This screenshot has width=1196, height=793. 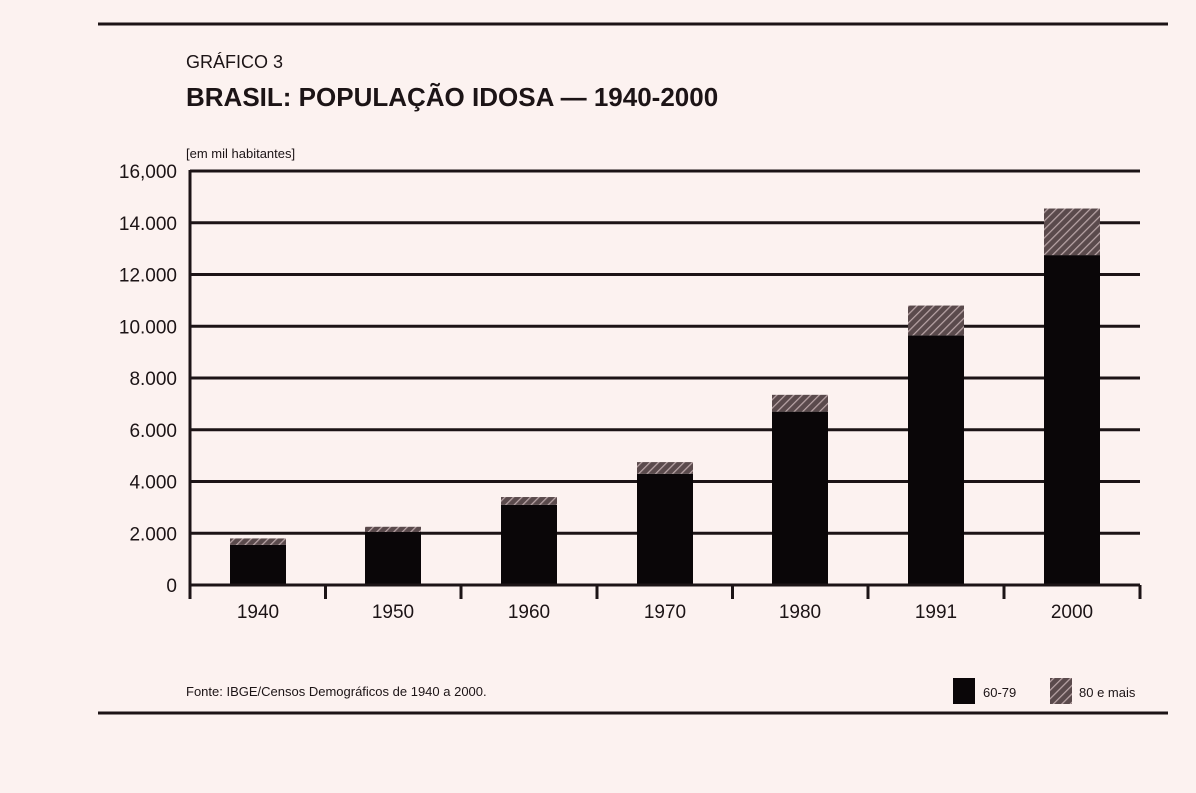 I want to click on x-tick-label: 1991, so click(x=936, y=612).